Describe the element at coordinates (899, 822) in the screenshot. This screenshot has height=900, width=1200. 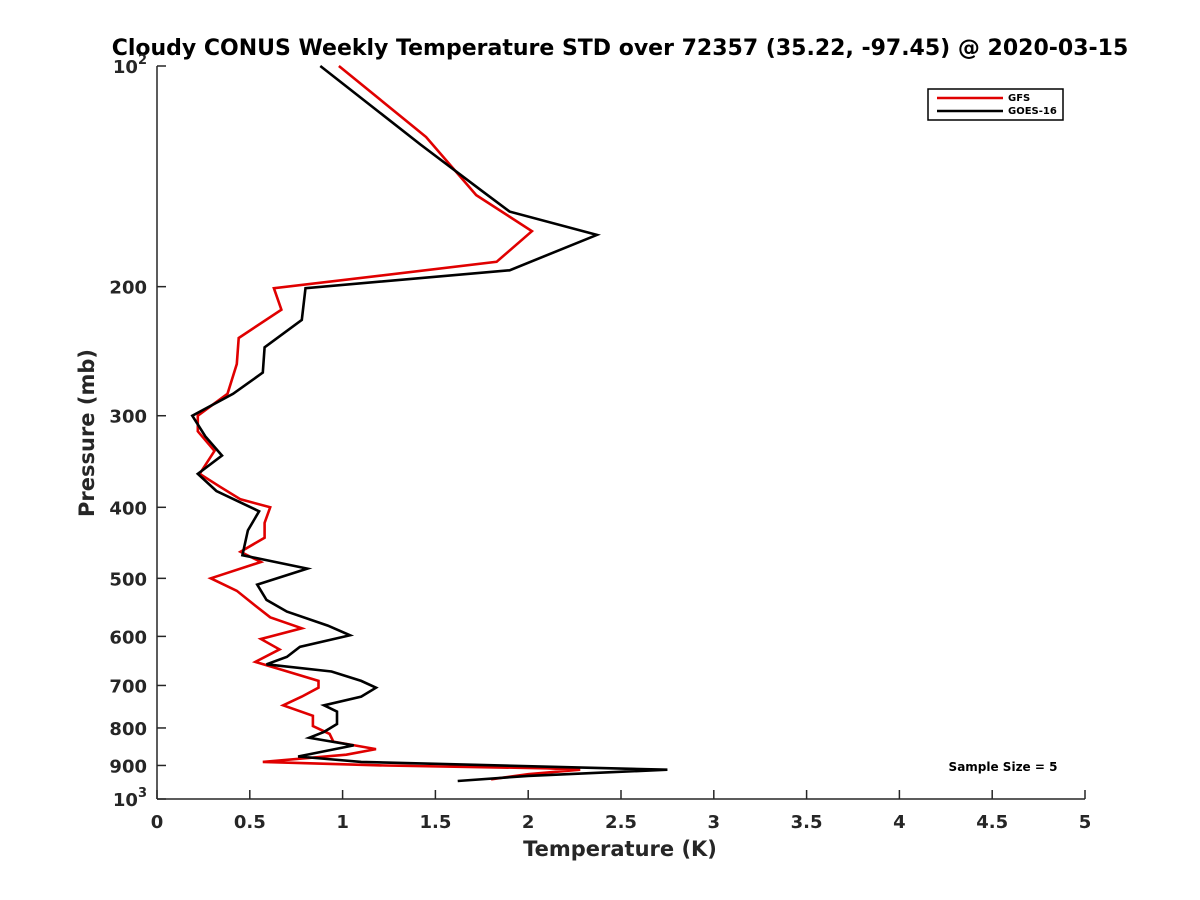
I see `x-tick-label: 4` at that location.